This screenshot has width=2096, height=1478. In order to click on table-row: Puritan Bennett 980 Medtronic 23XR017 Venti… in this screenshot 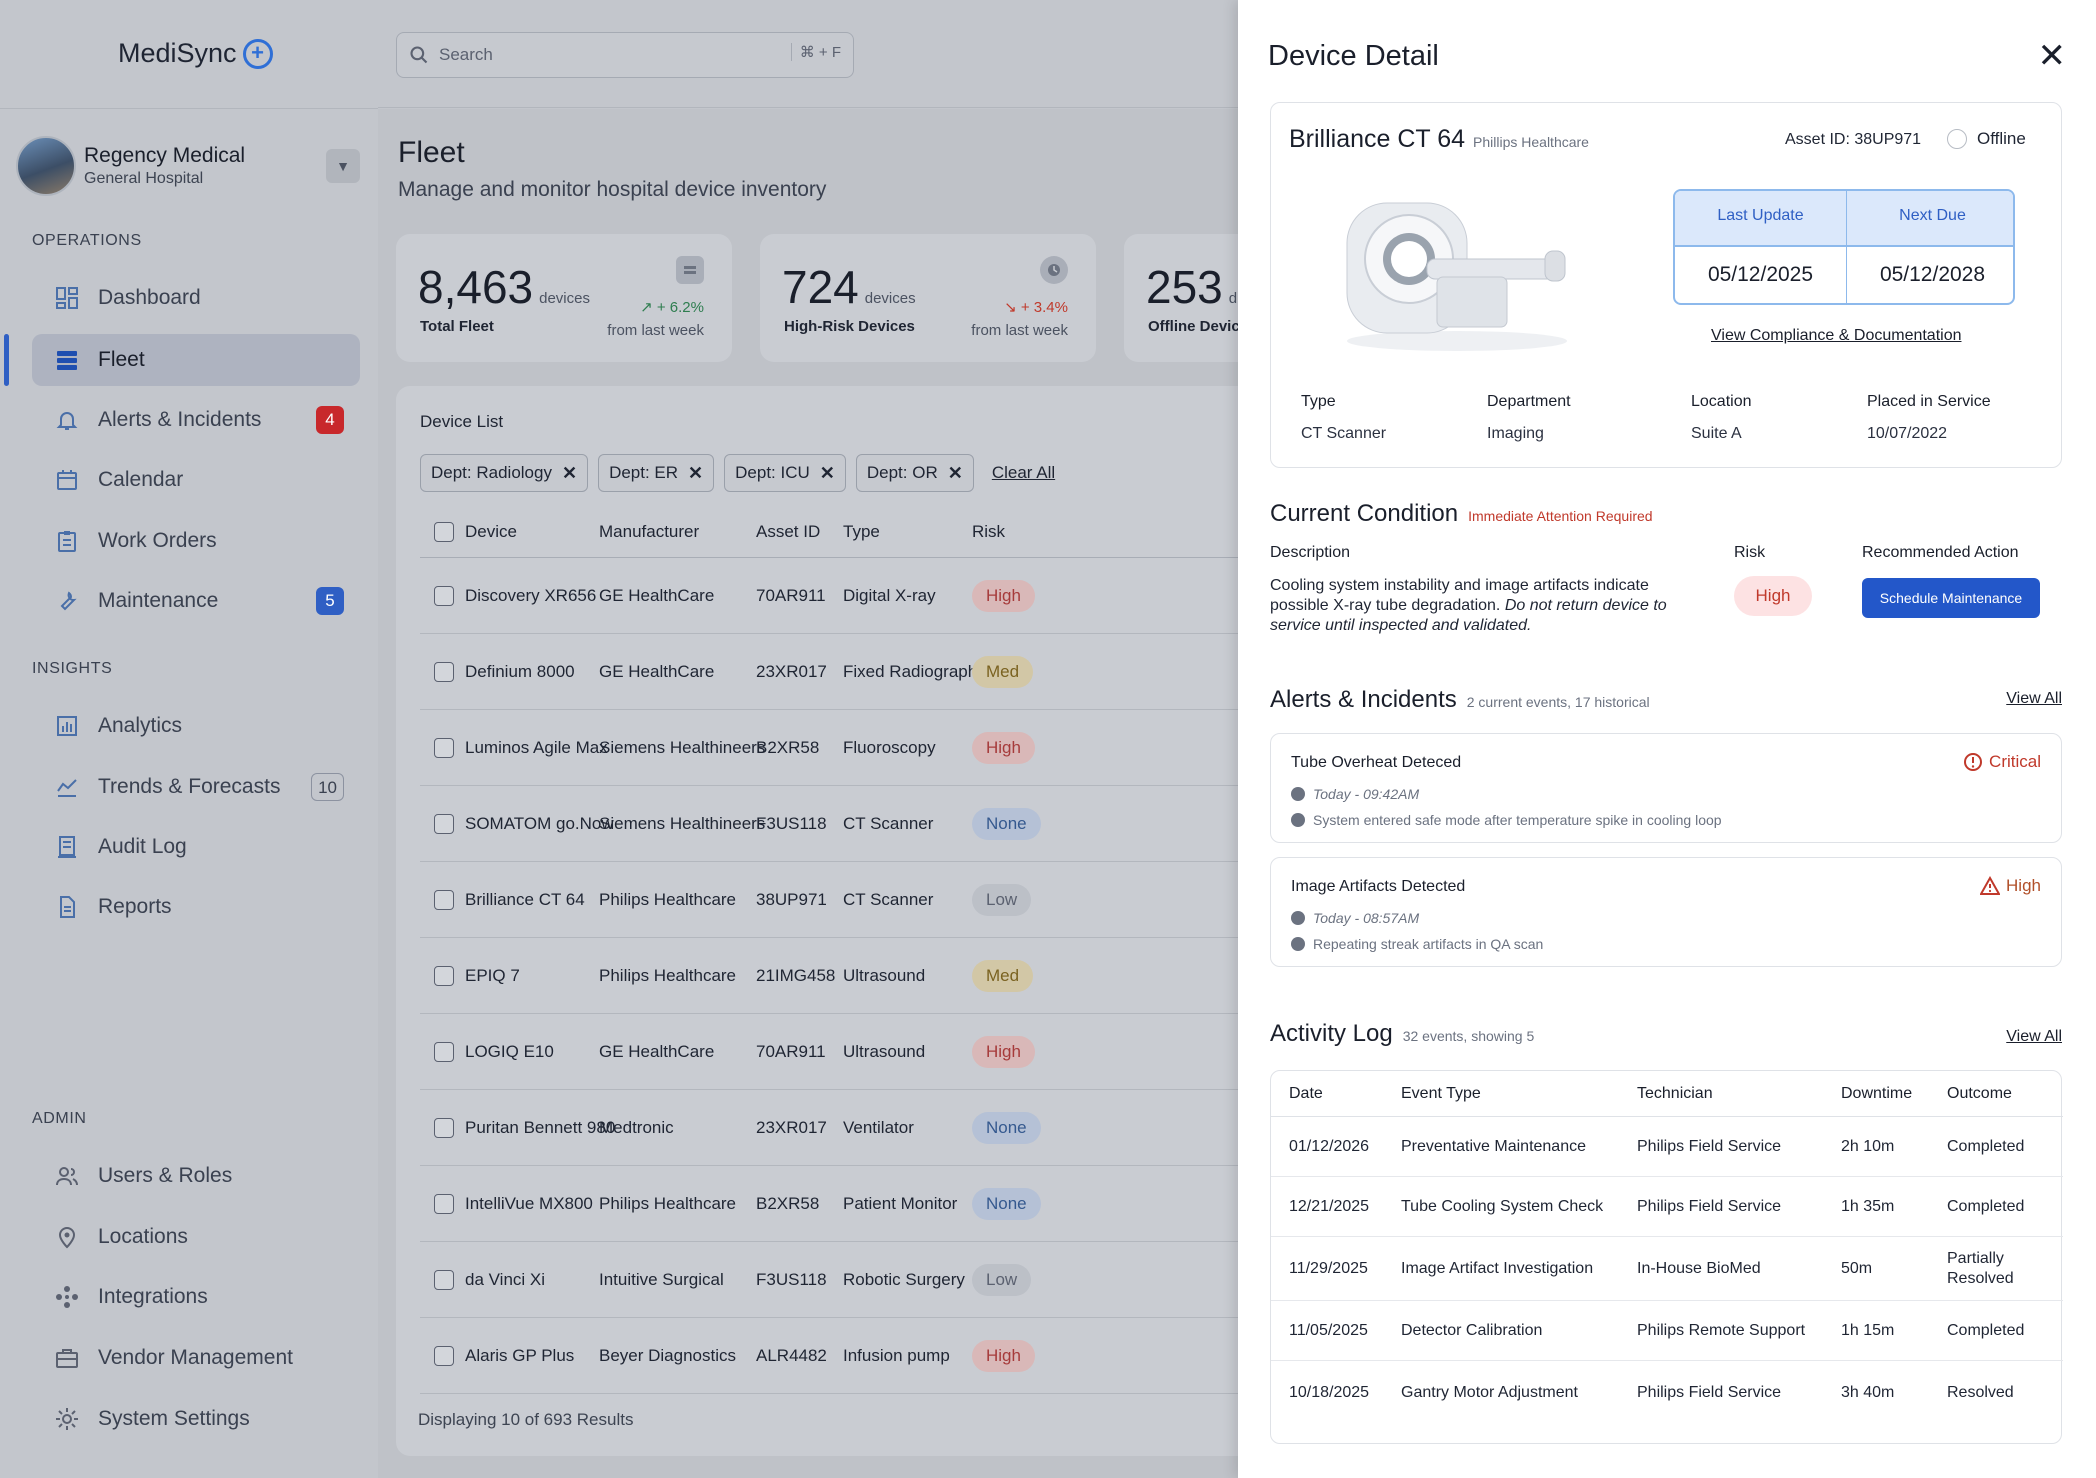, I will do `click(840, 1128)`.